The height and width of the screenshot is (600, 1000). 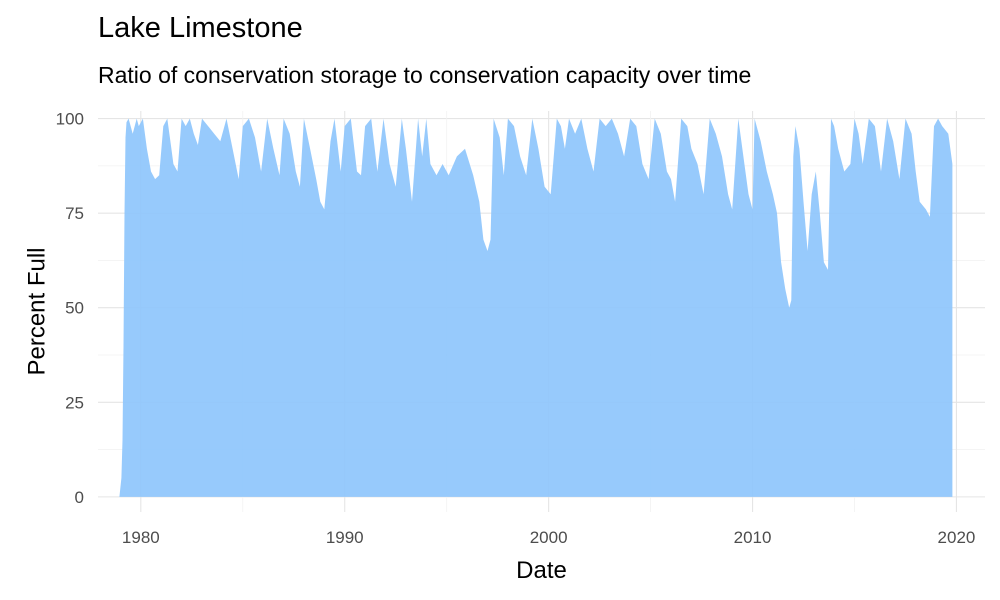 I want to click on x-tick-labels: 1980 1990 2000 2010 2020, so click(x=548, y=537).